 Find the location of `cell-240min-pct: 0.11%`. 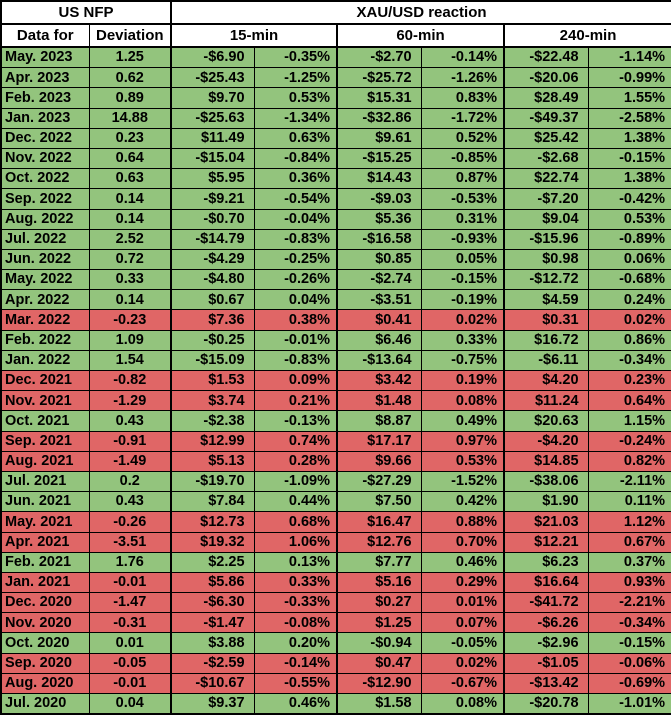

cell-240min-pct: 0.11% is located at coordinates (629, 502).